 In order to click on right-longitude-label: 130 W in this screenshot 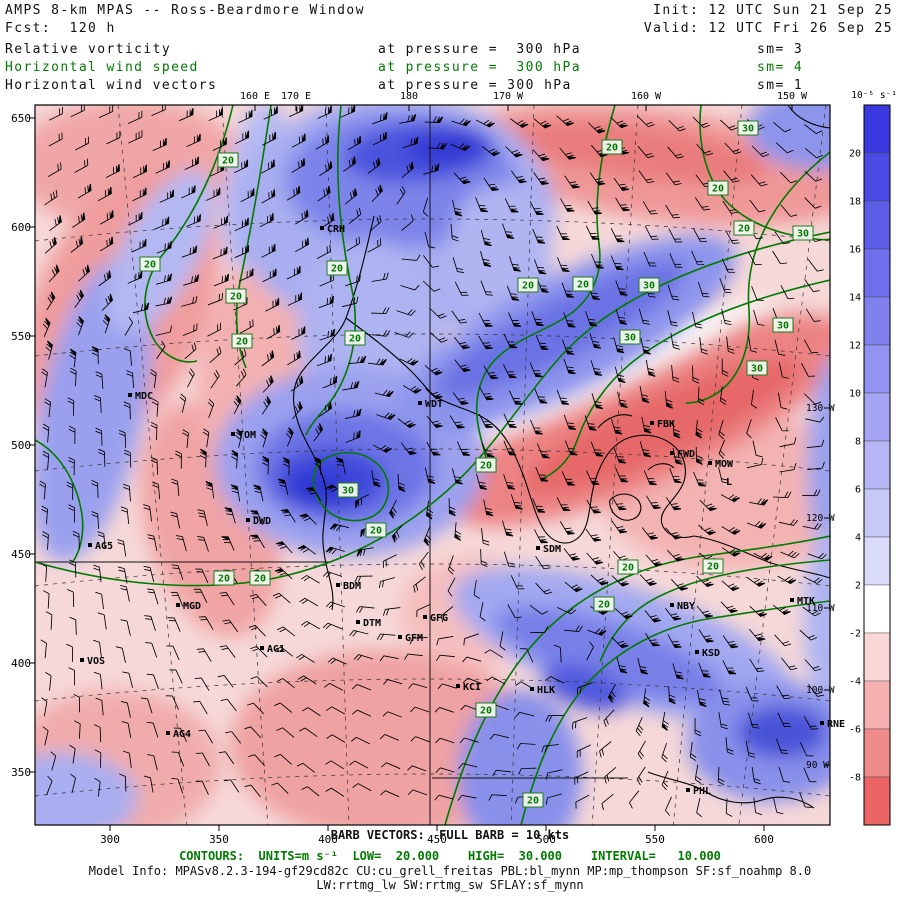, I will do `click(820, 408)`.